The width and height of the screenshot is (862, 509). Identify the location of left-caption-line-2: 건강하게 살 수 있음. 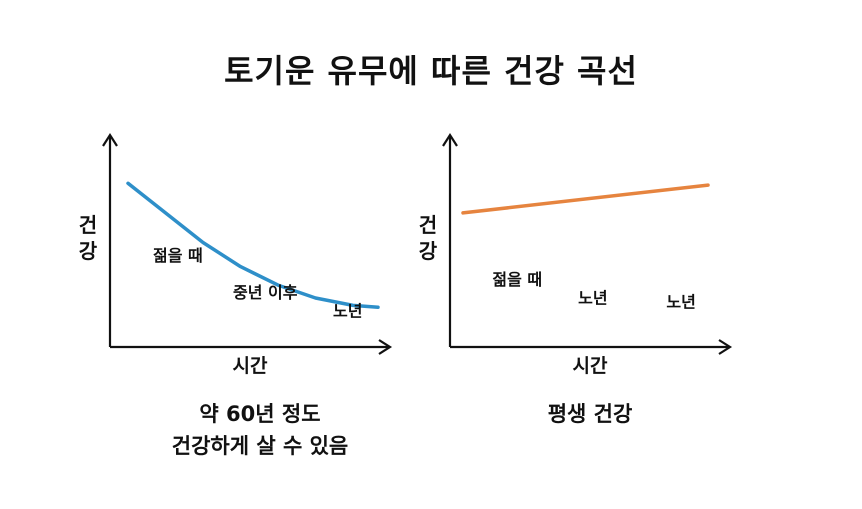
(260, 446).